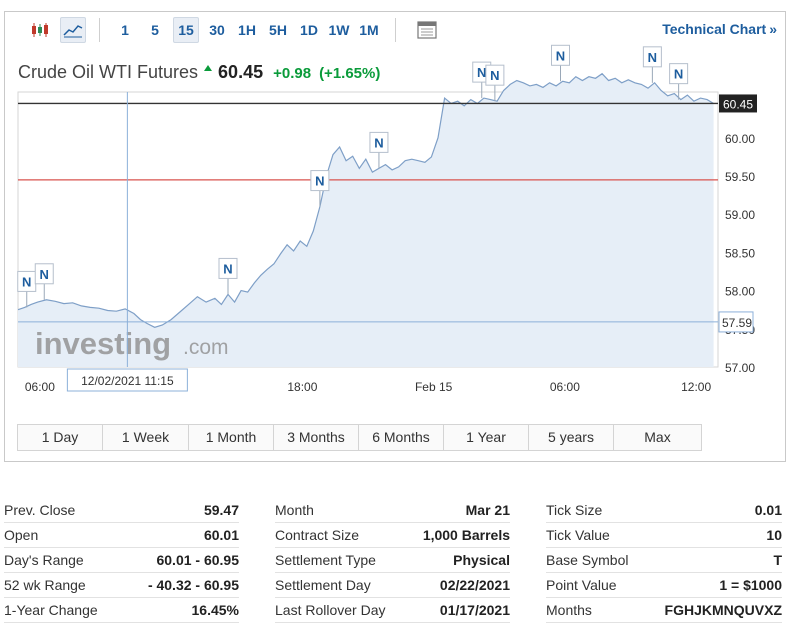 This screenshot has height=640, width=788. I want to click on x-tick-label: 12:00, so click(696, 387).